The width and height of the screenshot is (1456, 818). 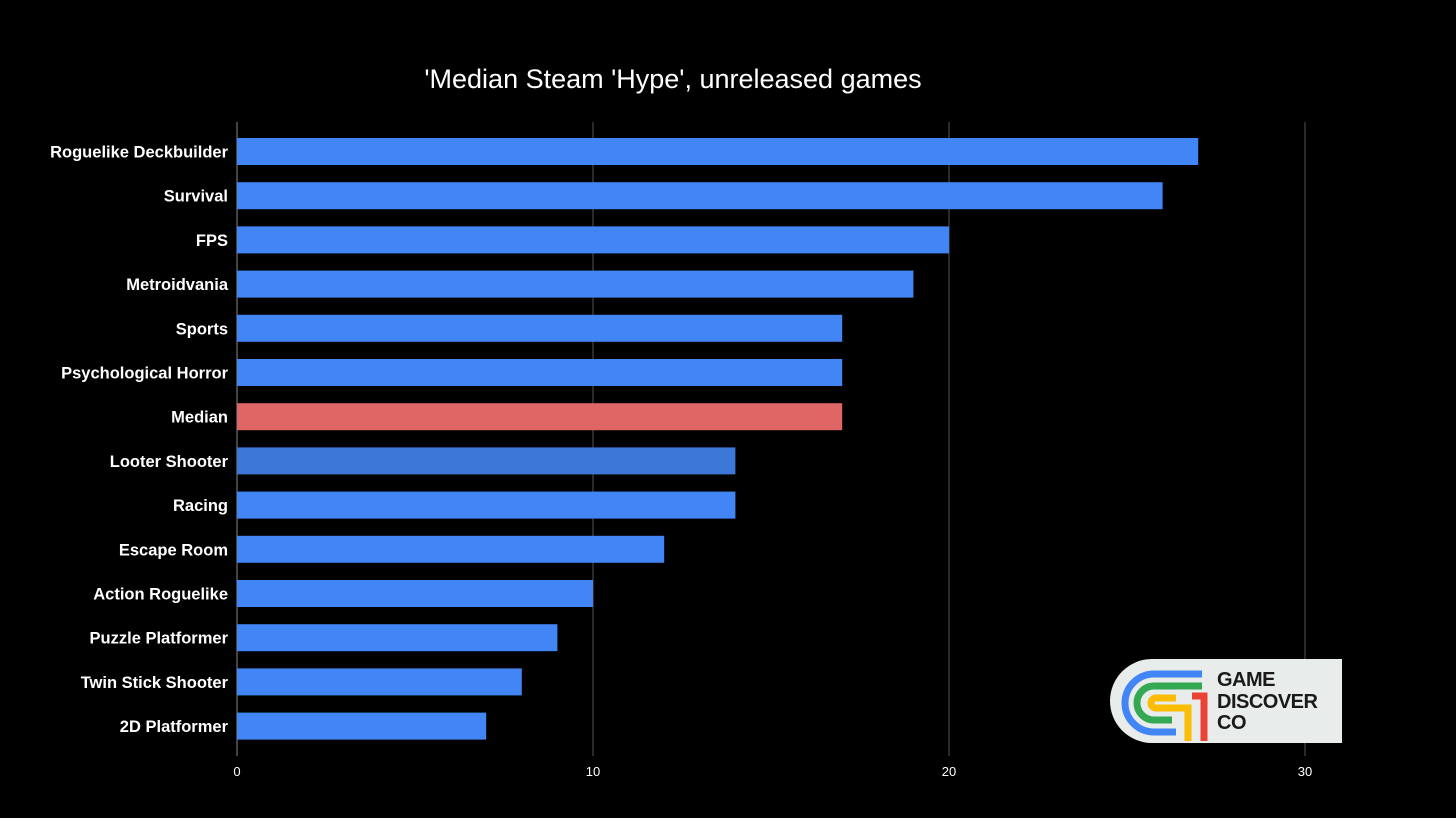 What do you see at coordinates (159, 639) in the screenshot?
I see `category-label: Puzzle Platformer` at bounding box center [159, 639].